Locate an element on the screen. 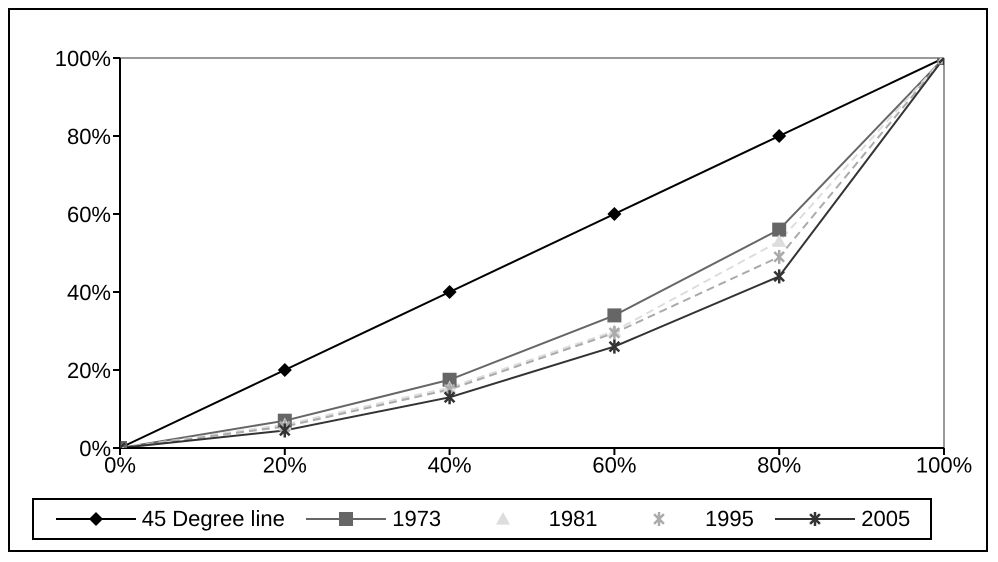 This screenshot has height=562, width=998. legend-label: 1973 is located at coordinates (417, 519).